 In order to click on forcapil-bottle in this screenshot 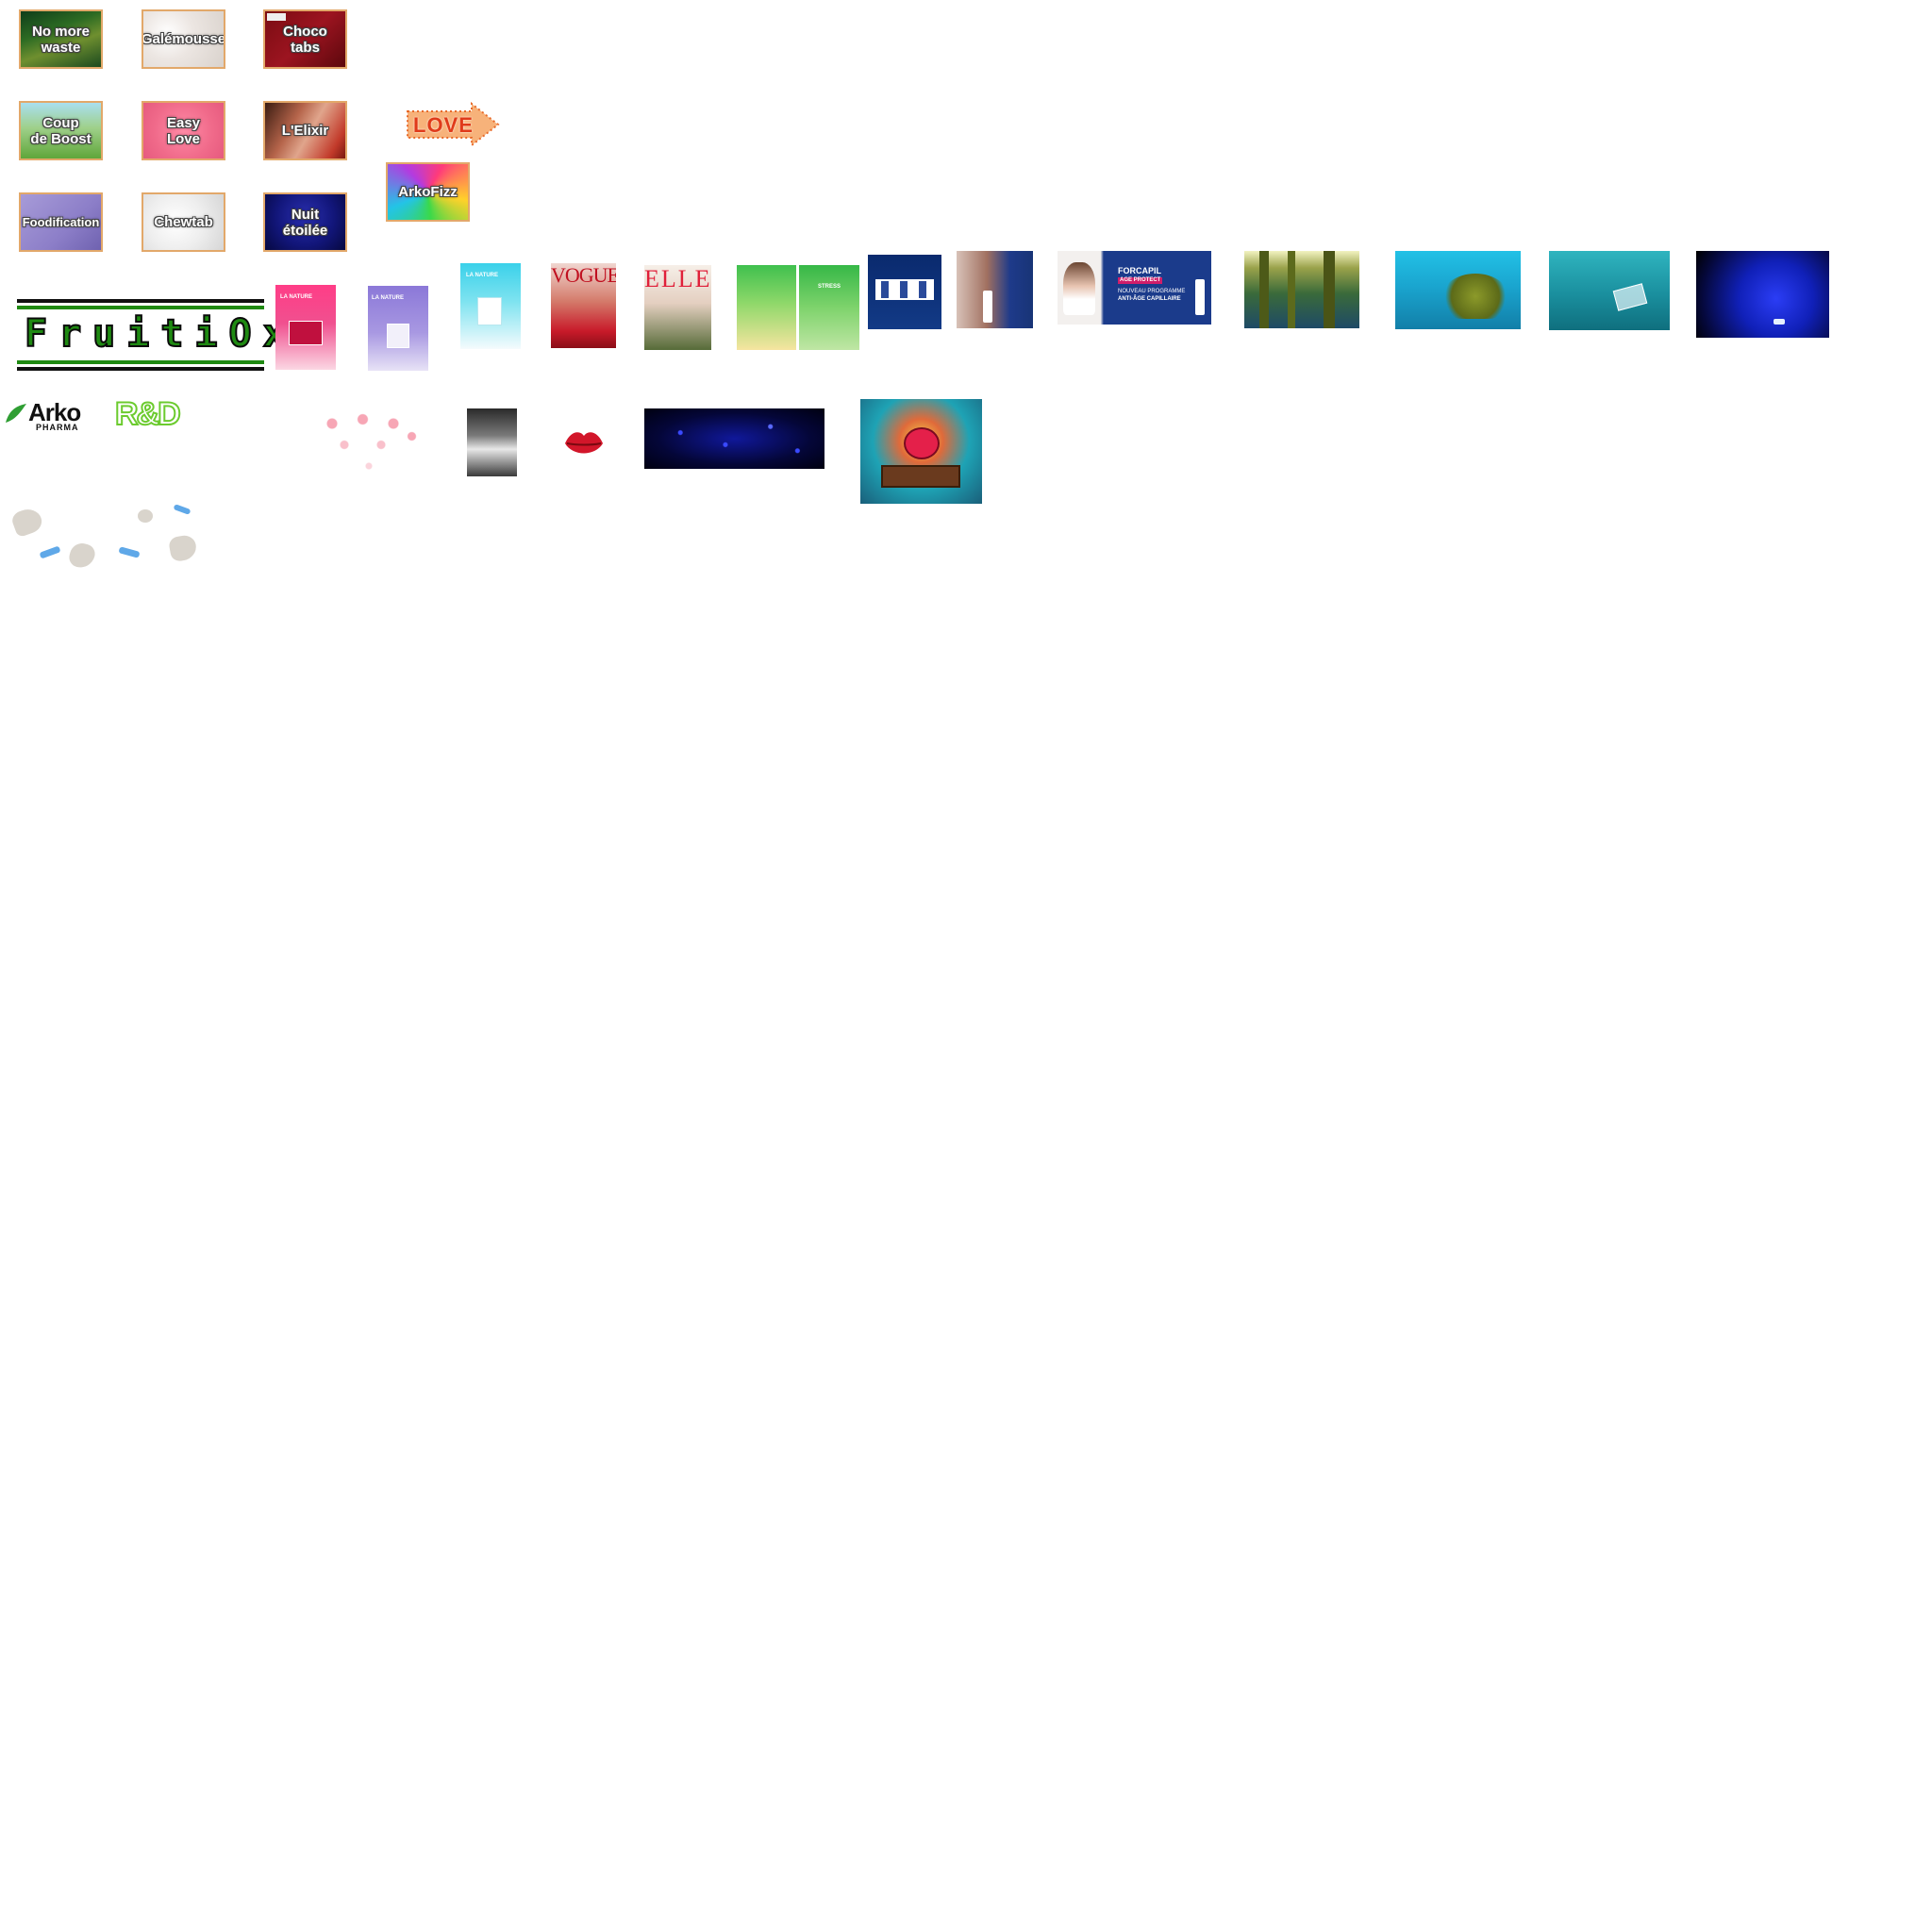, I will do `click(1200, 297)`.